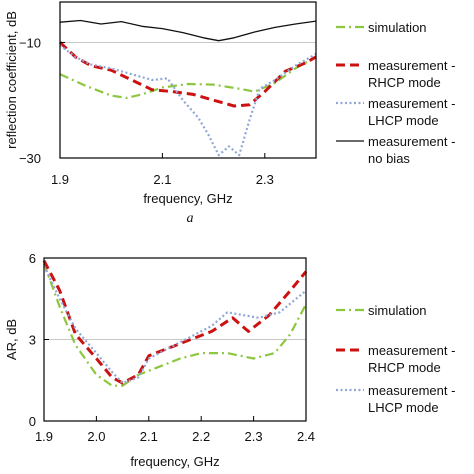  Describe the element at coordinates (32, 340) in the screenshot. I see `y-tick-label: 3` at that location.